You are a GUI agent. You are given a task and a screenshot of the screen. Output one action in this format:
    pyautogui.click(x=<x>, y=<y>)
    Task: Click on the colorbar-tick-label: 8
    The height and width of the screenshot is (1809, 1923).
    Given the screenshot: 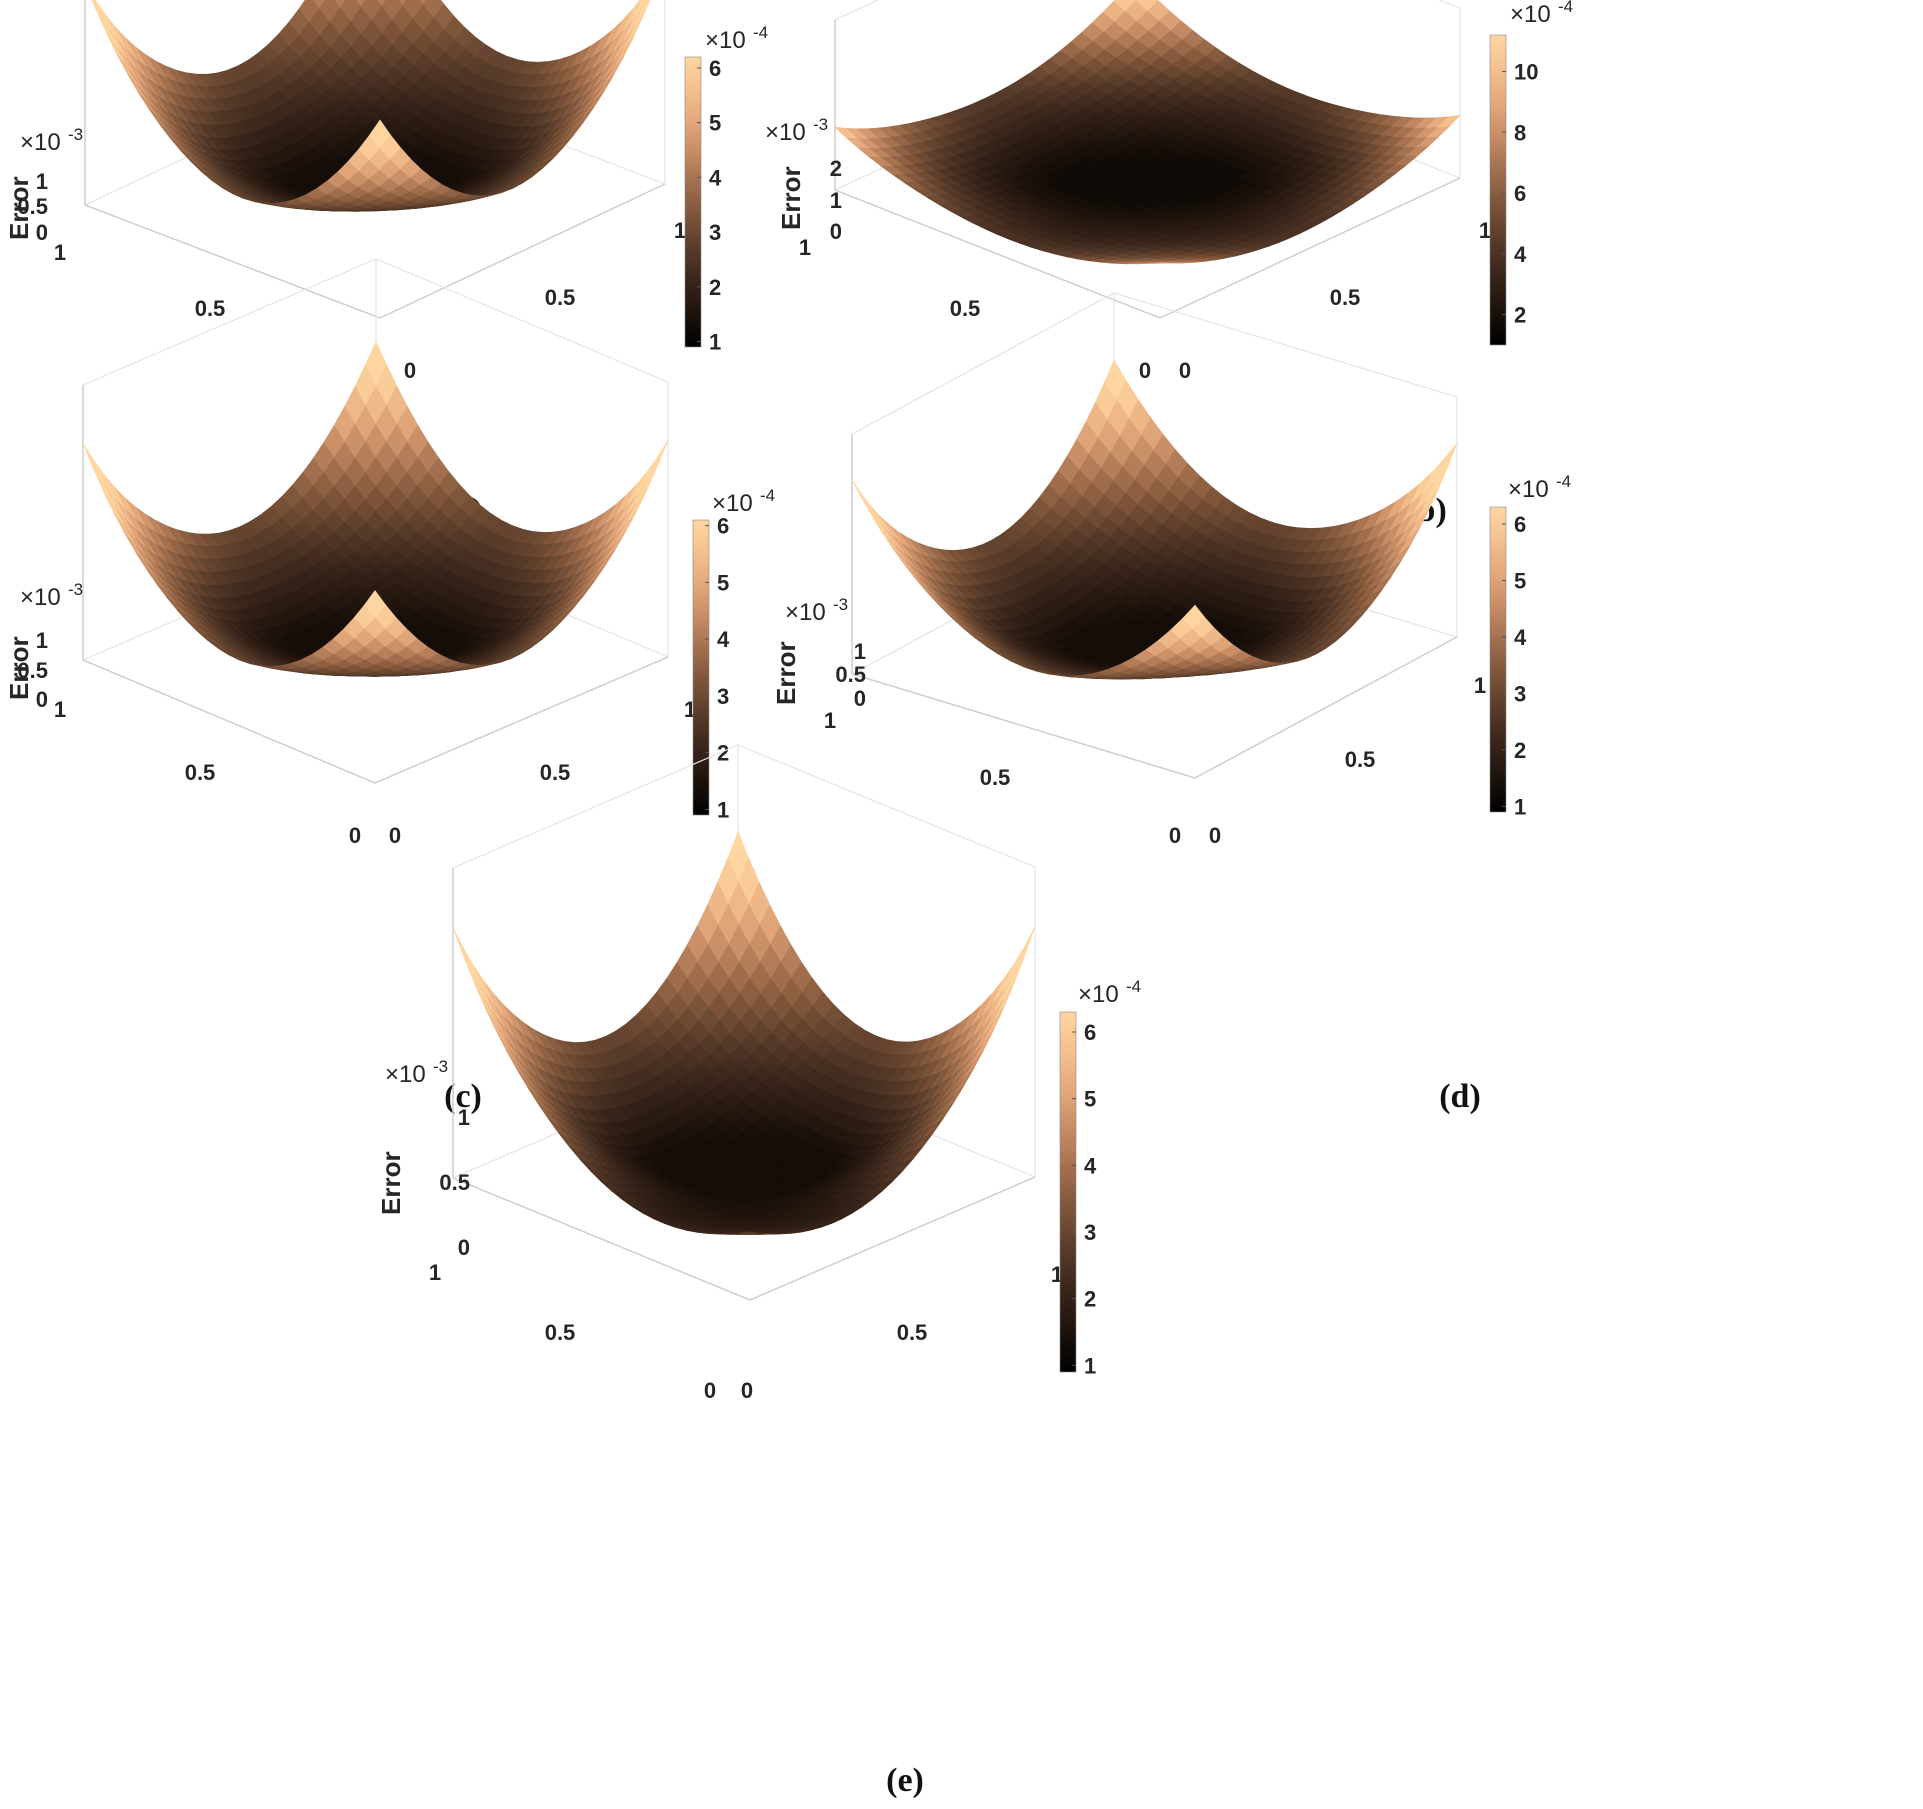 What is the action you would take?
    pyautogui.click(x=1520, y=132)
    